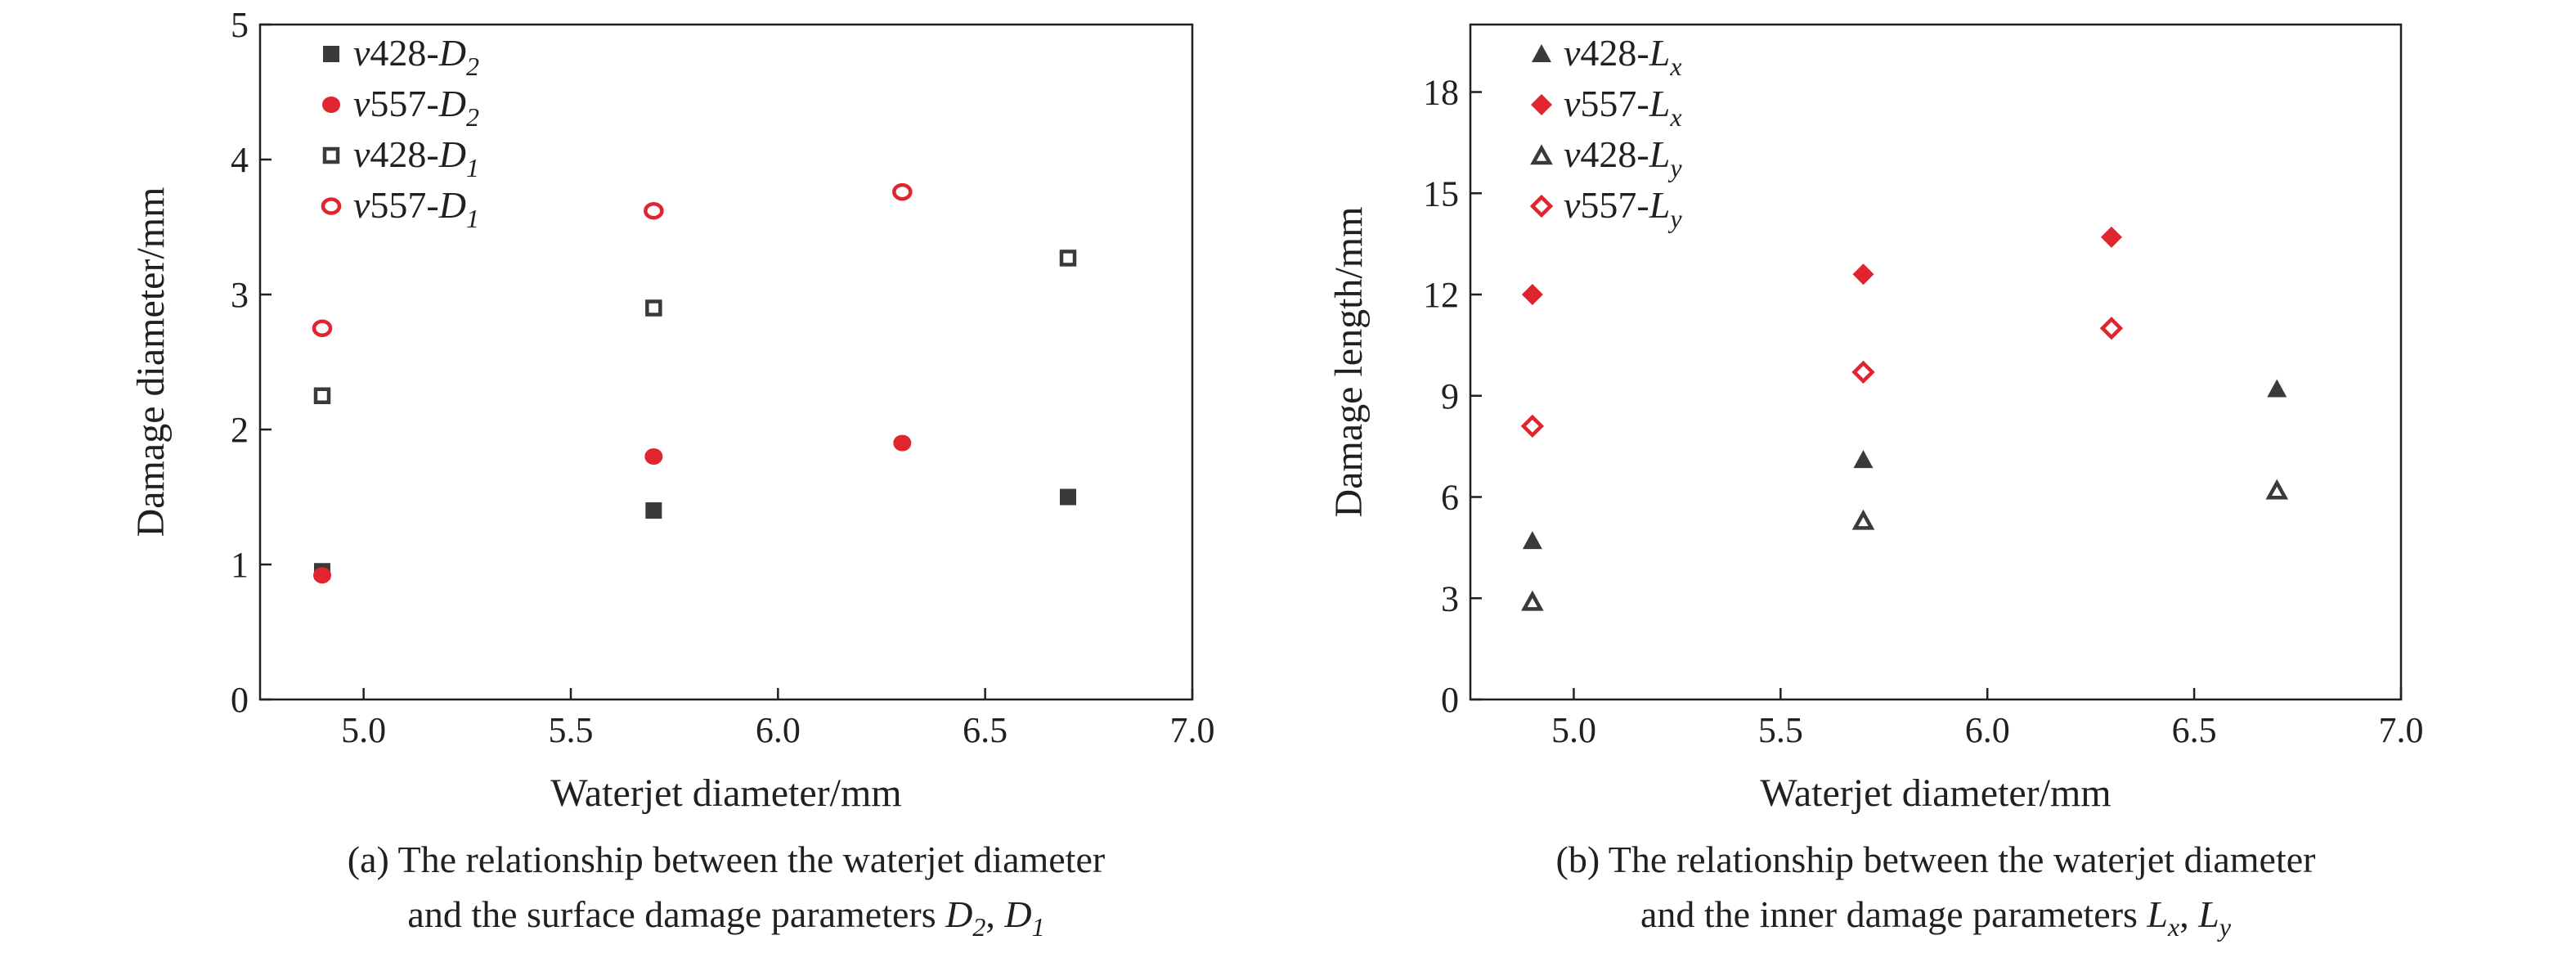 This screenshot has width=2576, height=958. I want to click on legend-label: v557-Lx, so click(1623, 107).